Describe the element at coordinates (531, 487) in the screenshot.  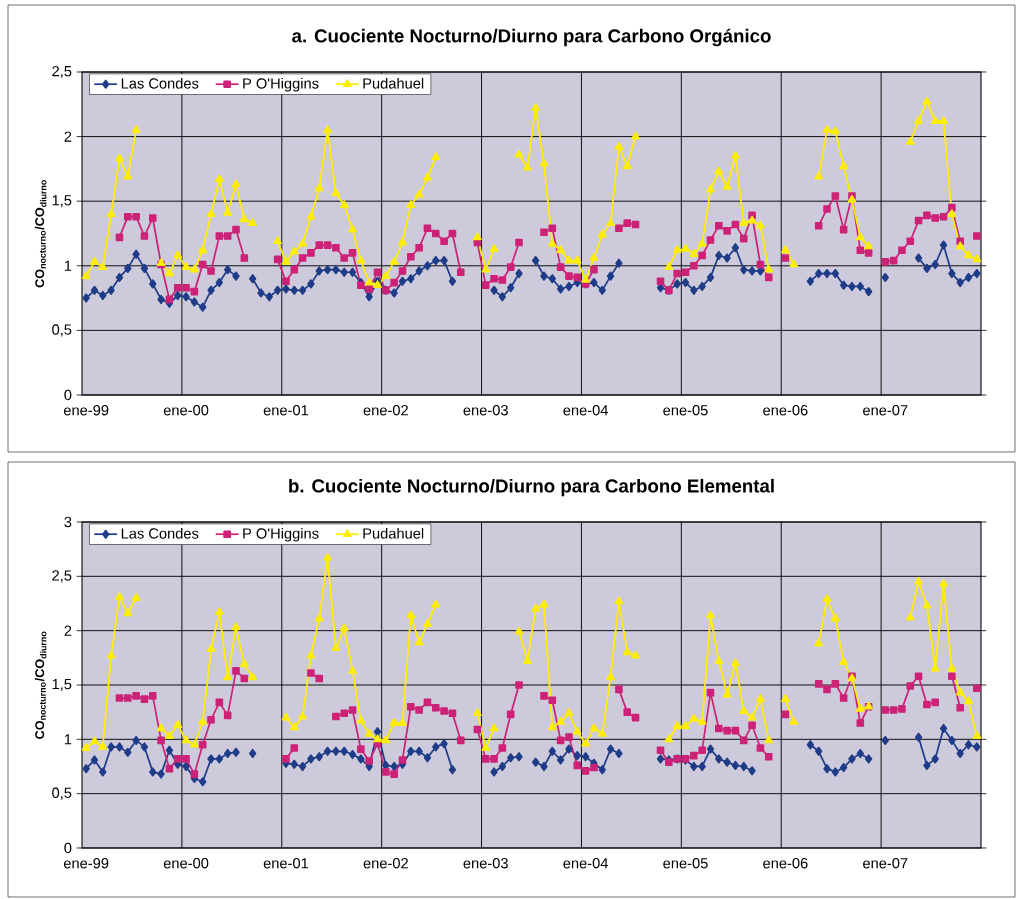
I see `chart-title: b. Cuociente Nocturno/Diurno para Carbono Elemental` at that location.